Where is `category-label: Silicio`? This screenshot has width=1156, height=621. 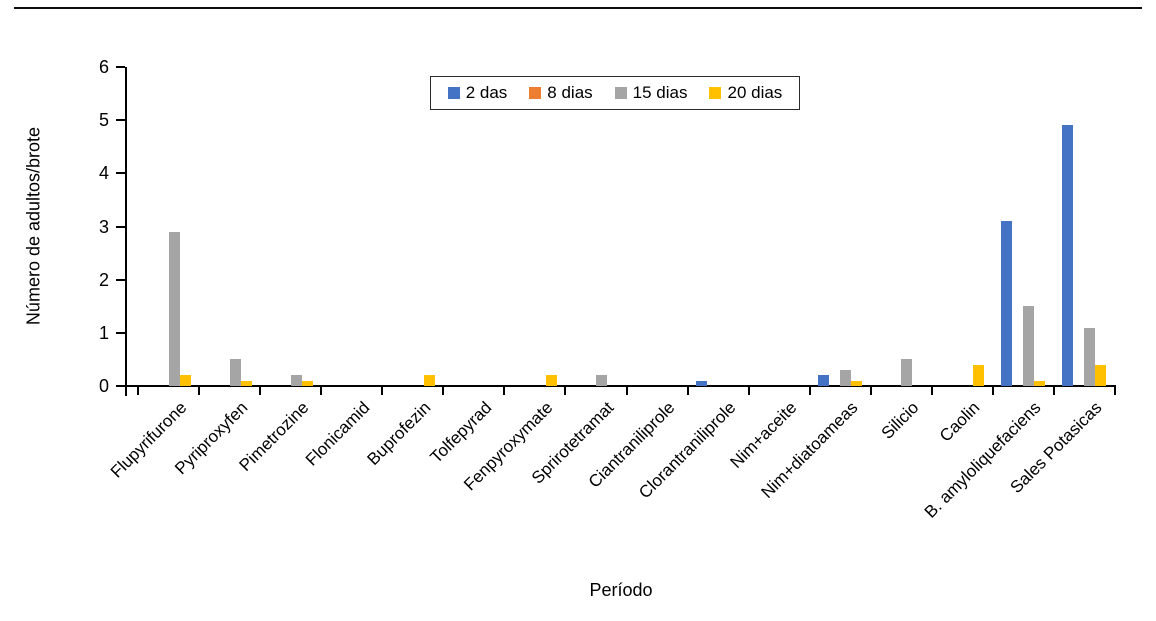
category-label: Silicio is located at coordinates (900, 420).